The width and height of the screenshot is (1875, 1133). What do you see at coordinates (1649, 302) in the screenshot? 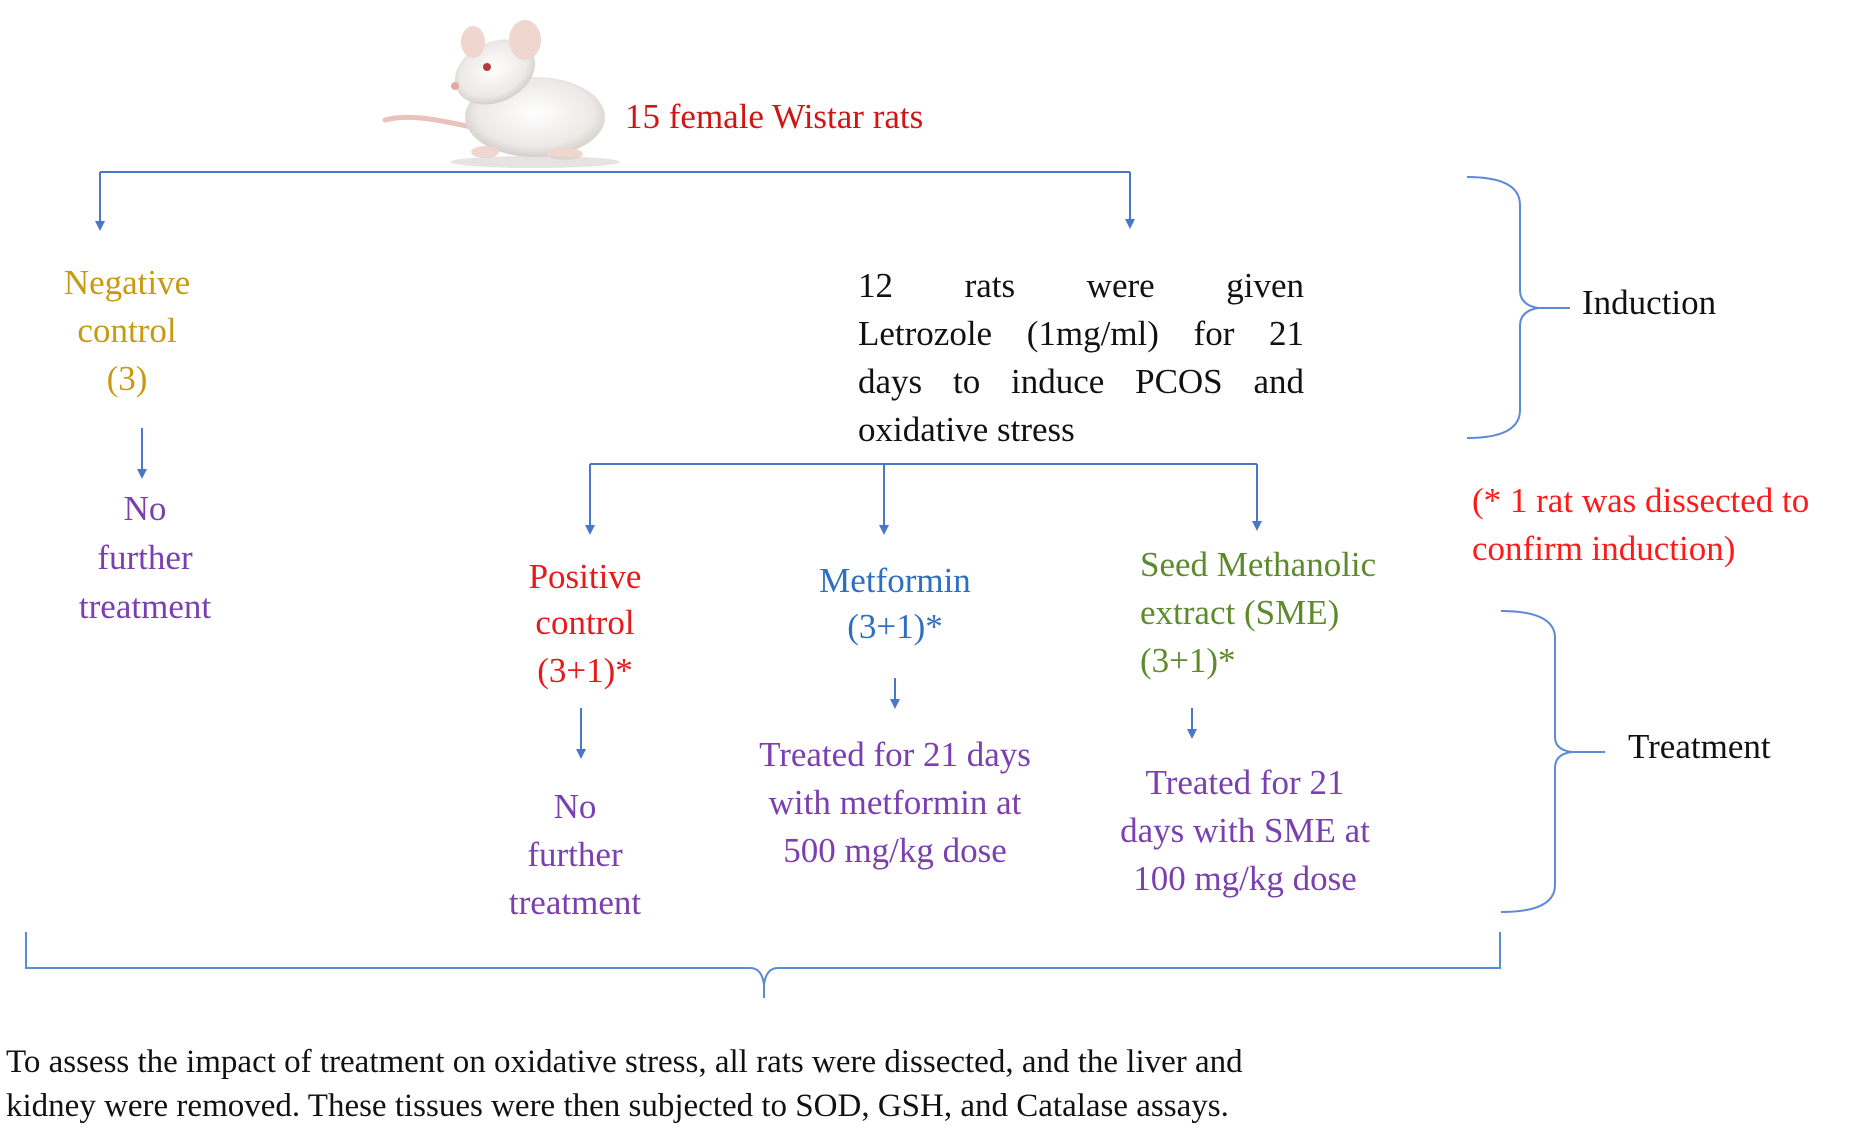
I see `phase-induction-label: Induction` at bounding box center [1649, 302].